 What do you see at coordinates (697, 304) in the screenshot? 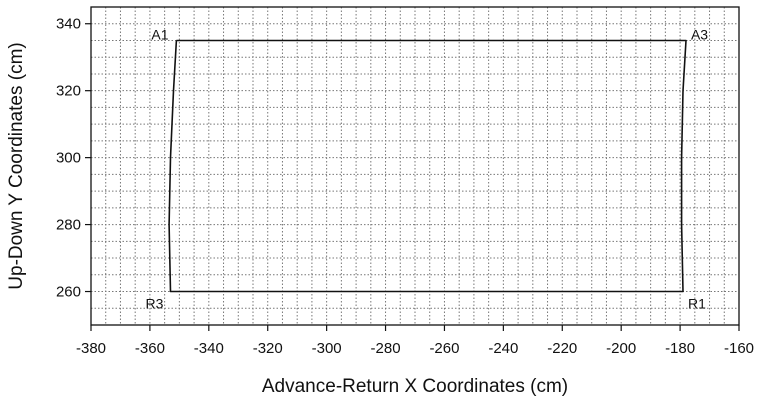
I see `annotation-label: R1` at bounding box center [697, 304].